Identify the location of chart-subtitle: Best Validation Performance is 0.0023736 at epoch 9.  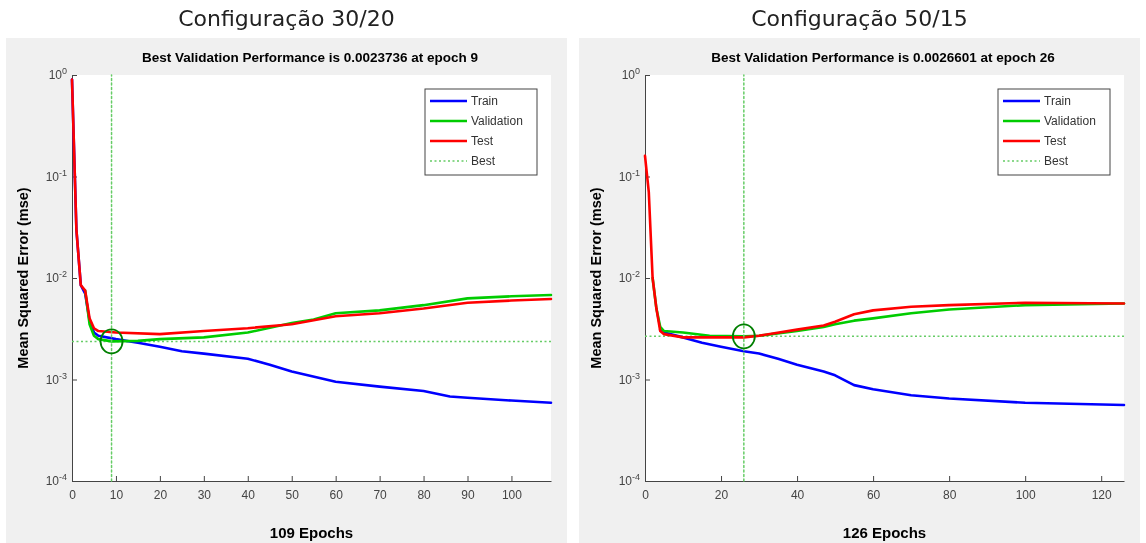
(310, 57).